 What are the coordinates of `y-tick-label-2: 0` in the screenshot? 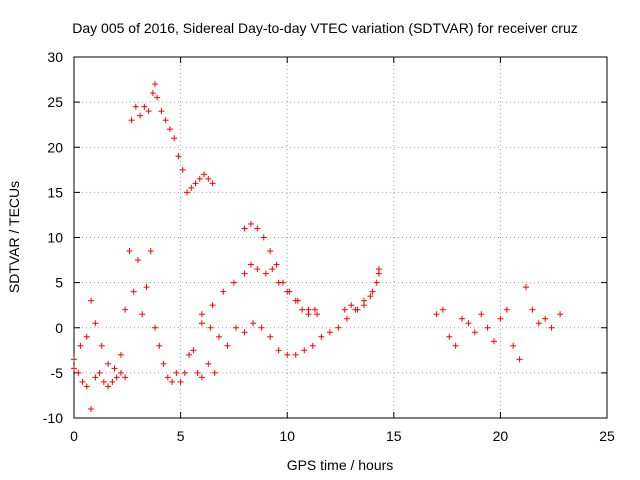 It's located at (59, 328).